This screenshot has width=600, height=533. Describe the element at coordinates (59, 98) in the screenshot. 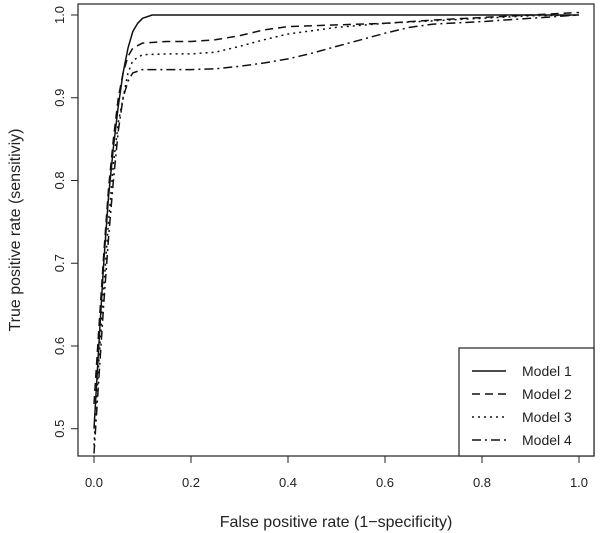

I see `y-tick-label: 0.9` at that location.